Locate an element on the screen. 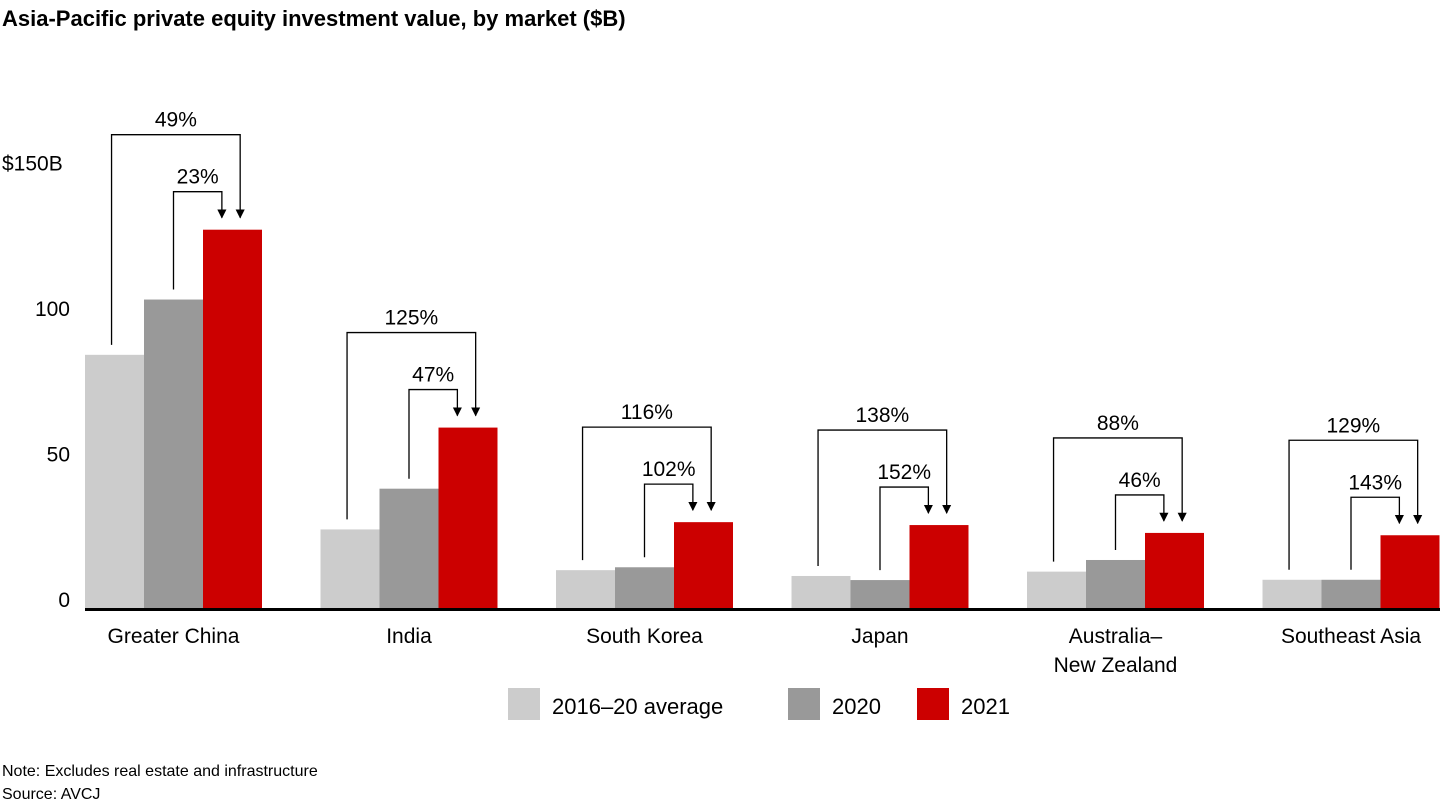  growth-label-vs-2020: 102% is located at coordinates (669, 469).